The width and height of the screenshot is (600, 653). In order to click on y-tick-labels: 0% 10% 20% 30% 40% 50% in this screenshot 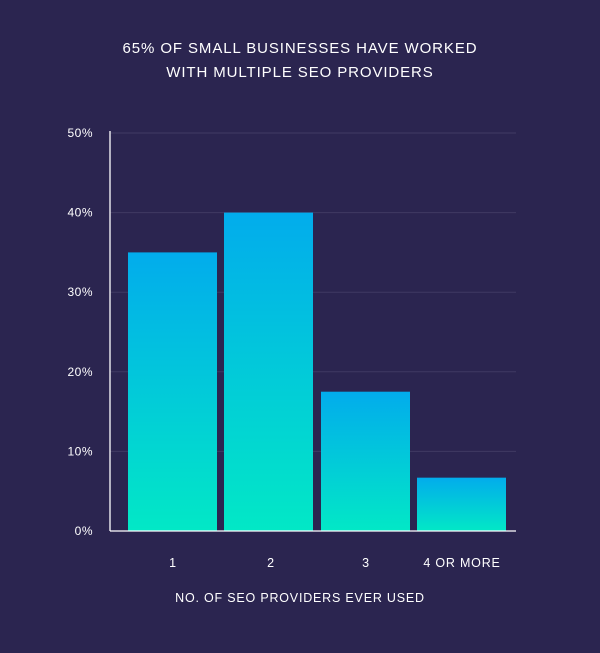, I will do `click(80, 332)`.